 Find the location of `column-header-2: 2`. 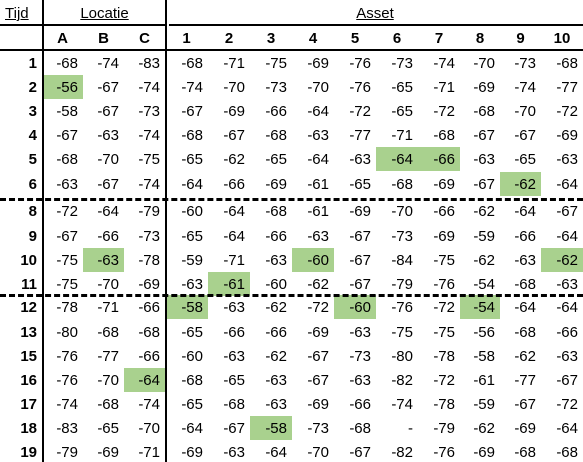

column-header-2: 2 is located at coordinates (229, 38).